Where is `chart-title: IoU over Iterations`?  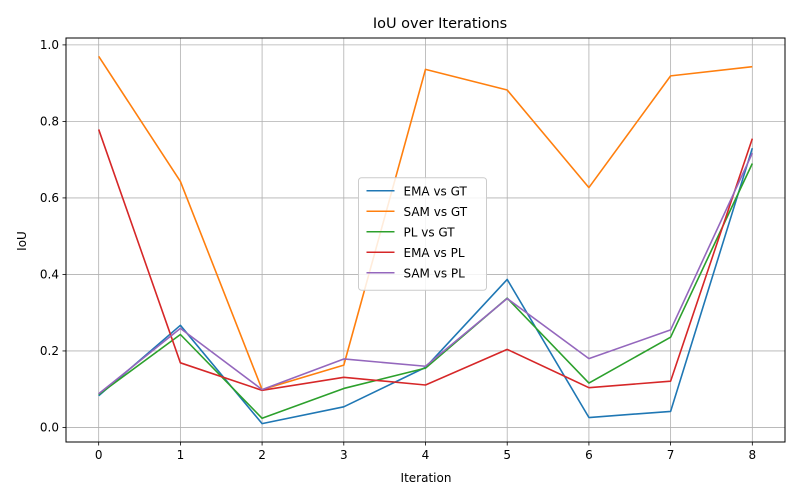 chart-title: IoU over Iterations is located at coordinates (440, 24).